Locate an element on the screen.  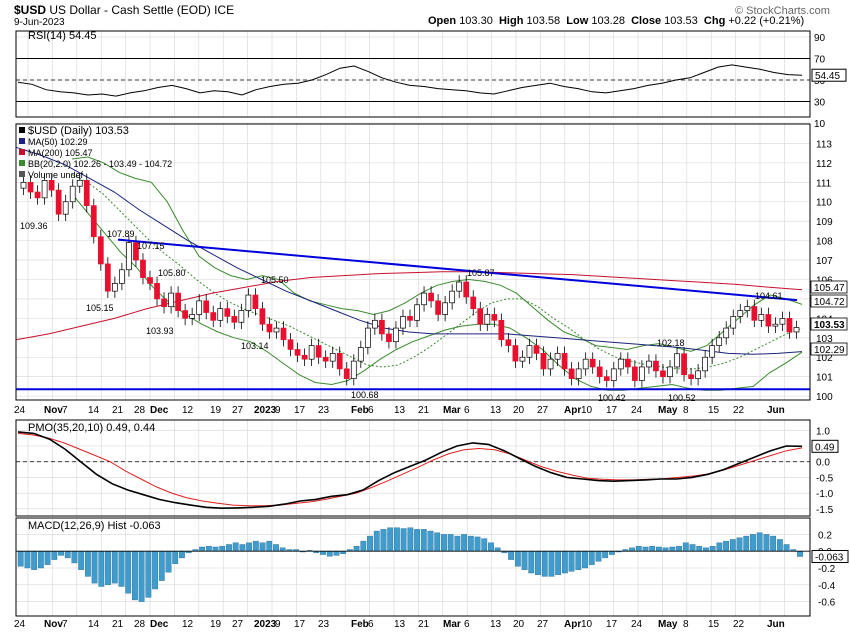
rsi-line is located at coordinates (410, 80).